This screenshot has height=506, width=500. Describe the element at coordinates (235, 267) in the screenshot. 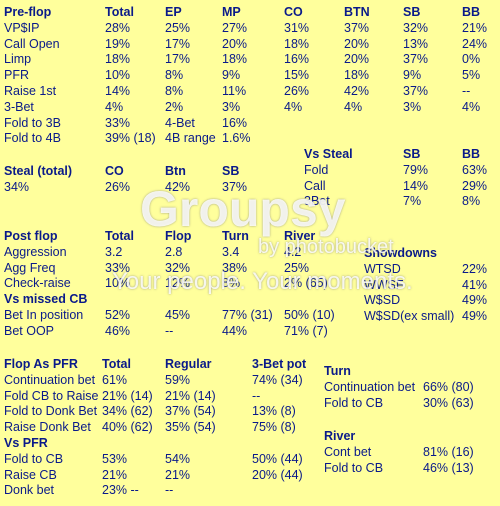

I see `stat-value: 38%` at that location.